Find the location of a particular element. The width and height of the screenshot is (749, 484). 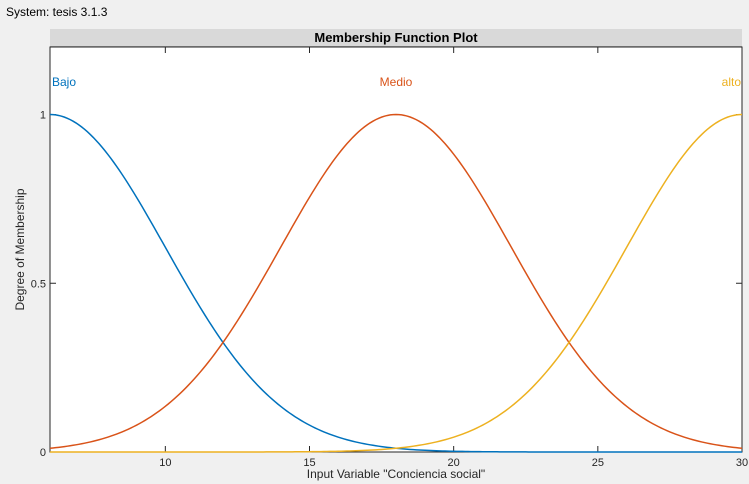

mf-label-bajo: Bajo is located at coordinates (64, 82).